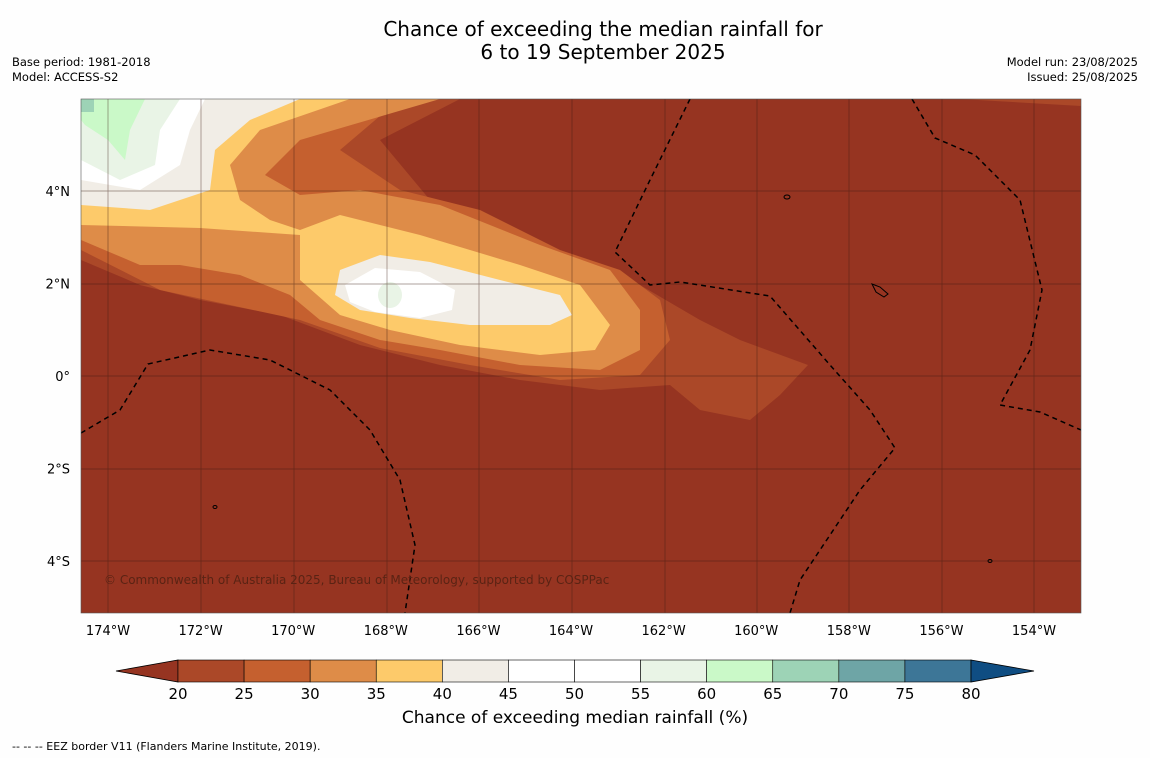  What do you see at coordinates (376, 694) in the screenshot?
I see `colorbar-tick-label: 35` at bounding box center [376, 694].